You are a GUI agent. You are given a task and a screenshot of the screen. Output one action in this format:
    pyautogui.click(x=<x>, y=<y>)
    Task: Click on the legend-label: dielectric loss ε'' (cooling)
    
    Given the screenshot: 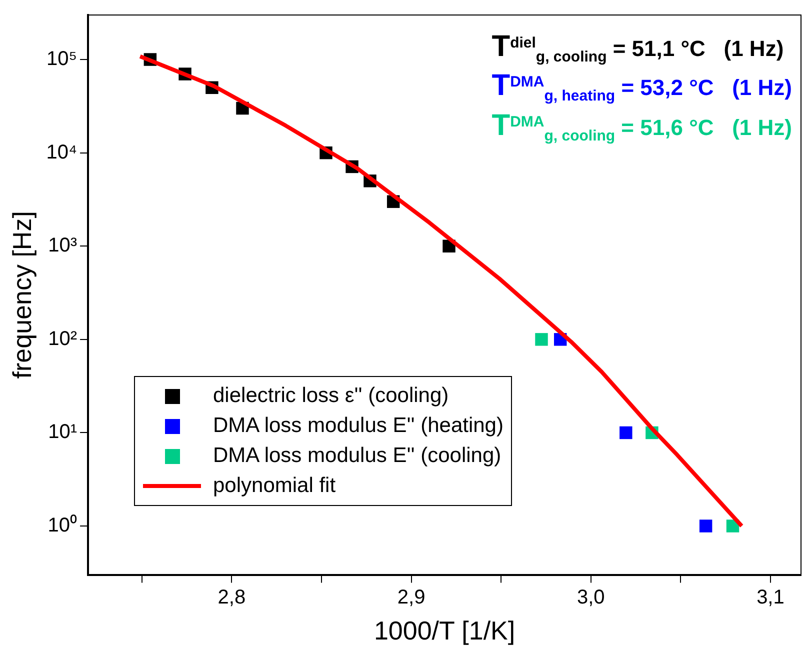 What is the action you would take?
    pyautogui.click(x=331, y=396)
    